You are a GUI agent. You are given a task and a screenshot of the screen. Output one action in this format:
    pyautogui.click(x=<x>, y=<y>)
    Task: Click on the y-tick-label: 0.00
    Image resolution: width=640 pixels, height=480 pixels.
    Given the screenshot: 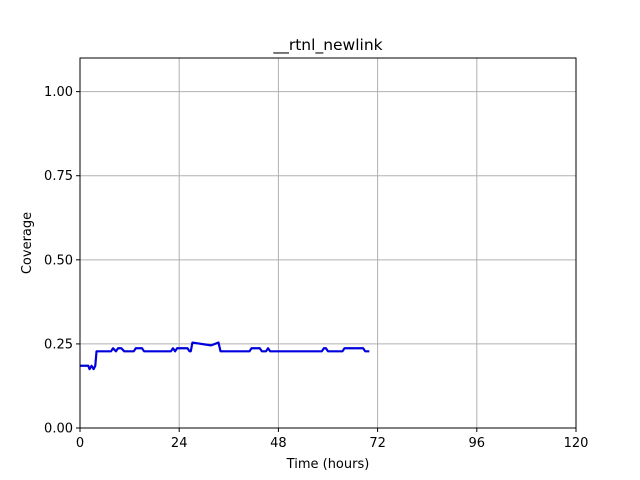 What is the action you would take?
    pyautogui.click(x=58, y=429)
    